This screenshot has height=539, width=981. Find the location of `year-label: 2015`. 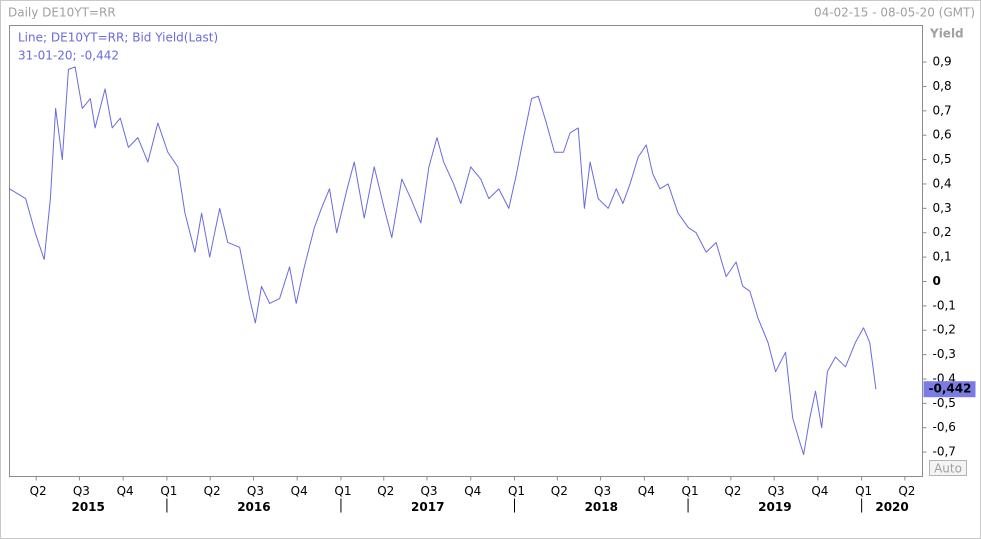

year-label: 2015 is located at coordinates (87, 507).